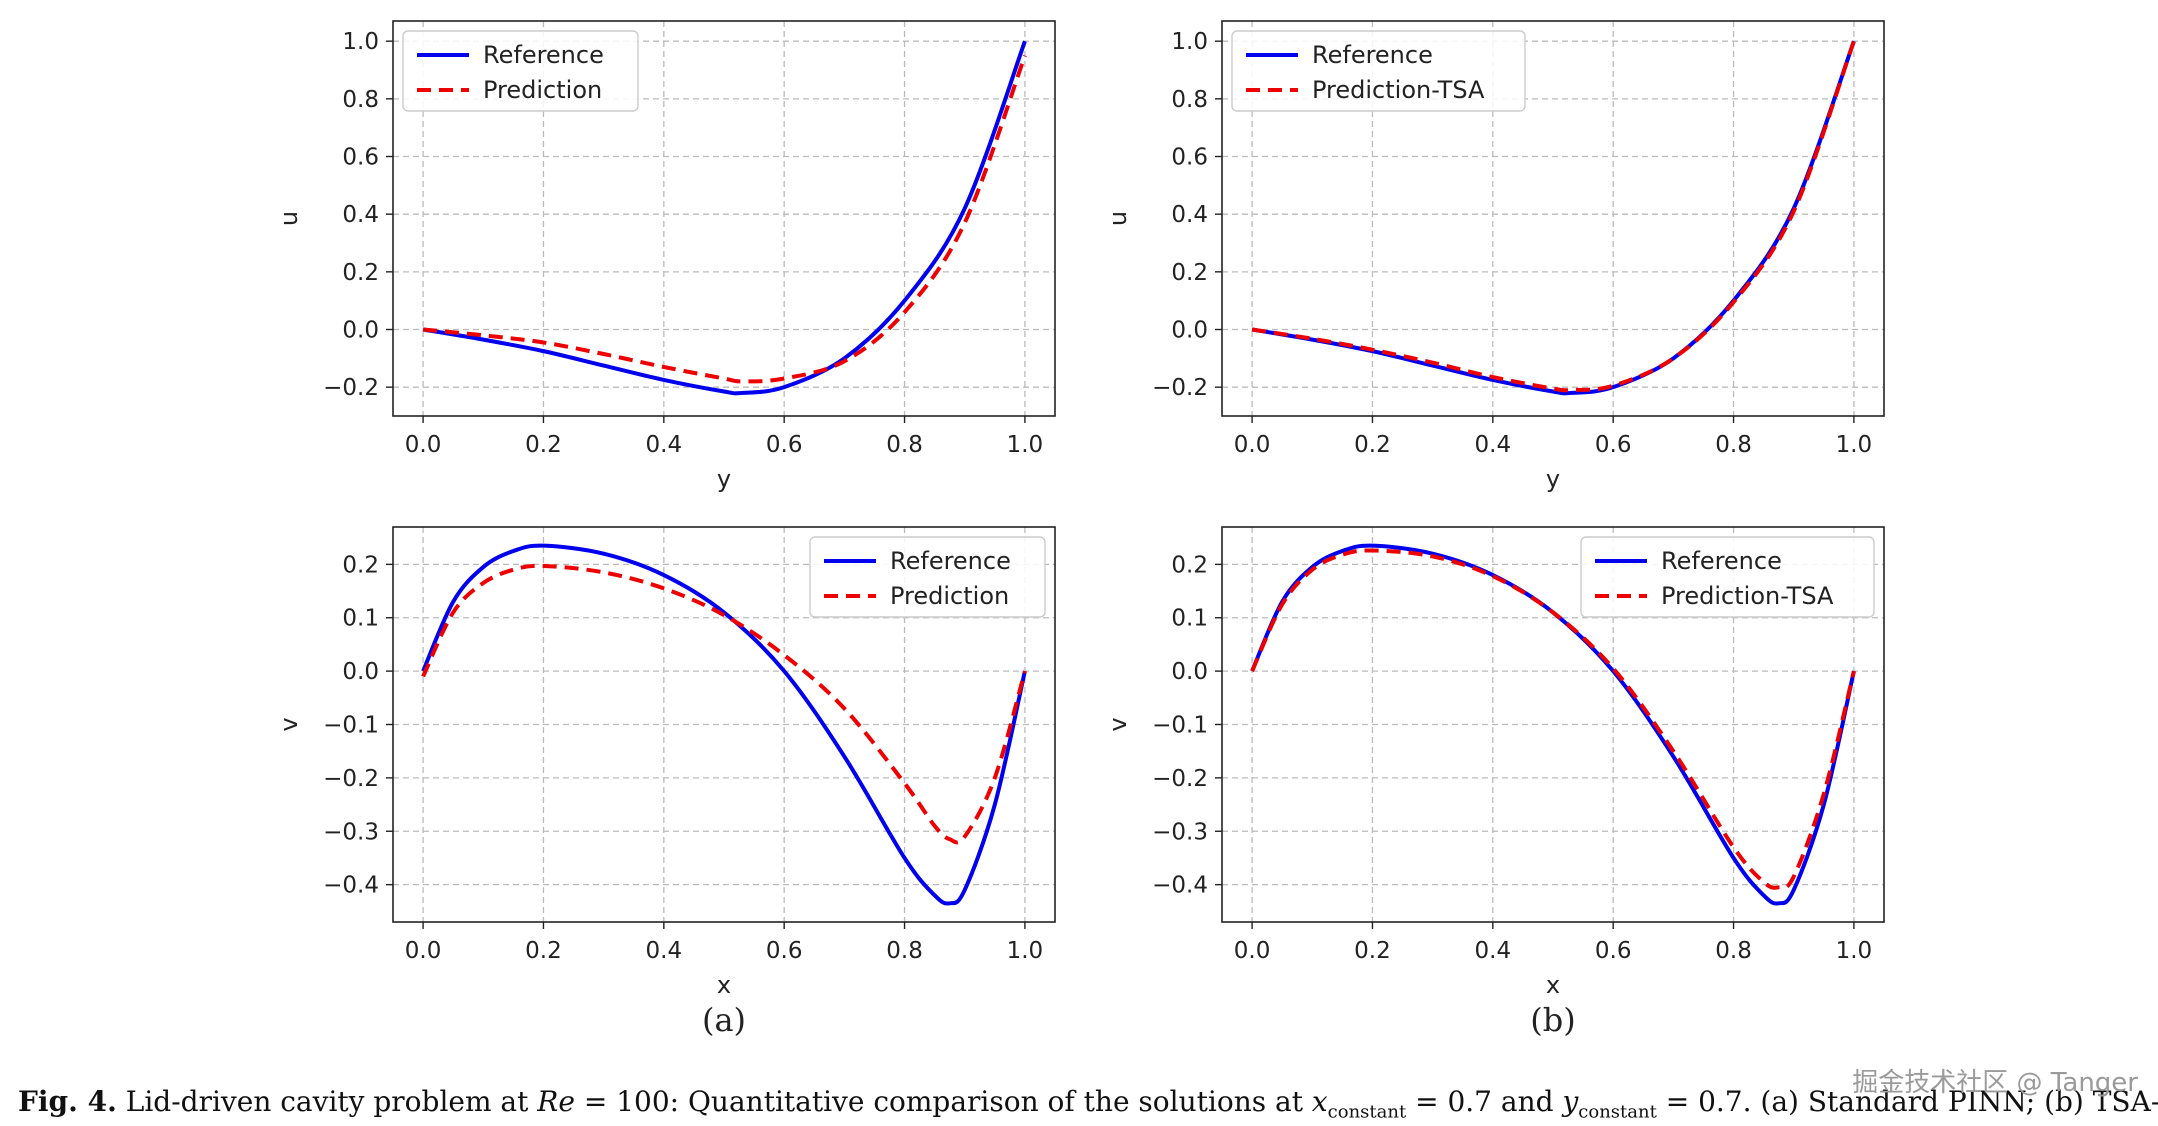 Image resolution: width=2158 pixels, height=1126 pixels. I want to click on watermark: 掘金技术社区 @ Tanger, so click(1995, 1083).